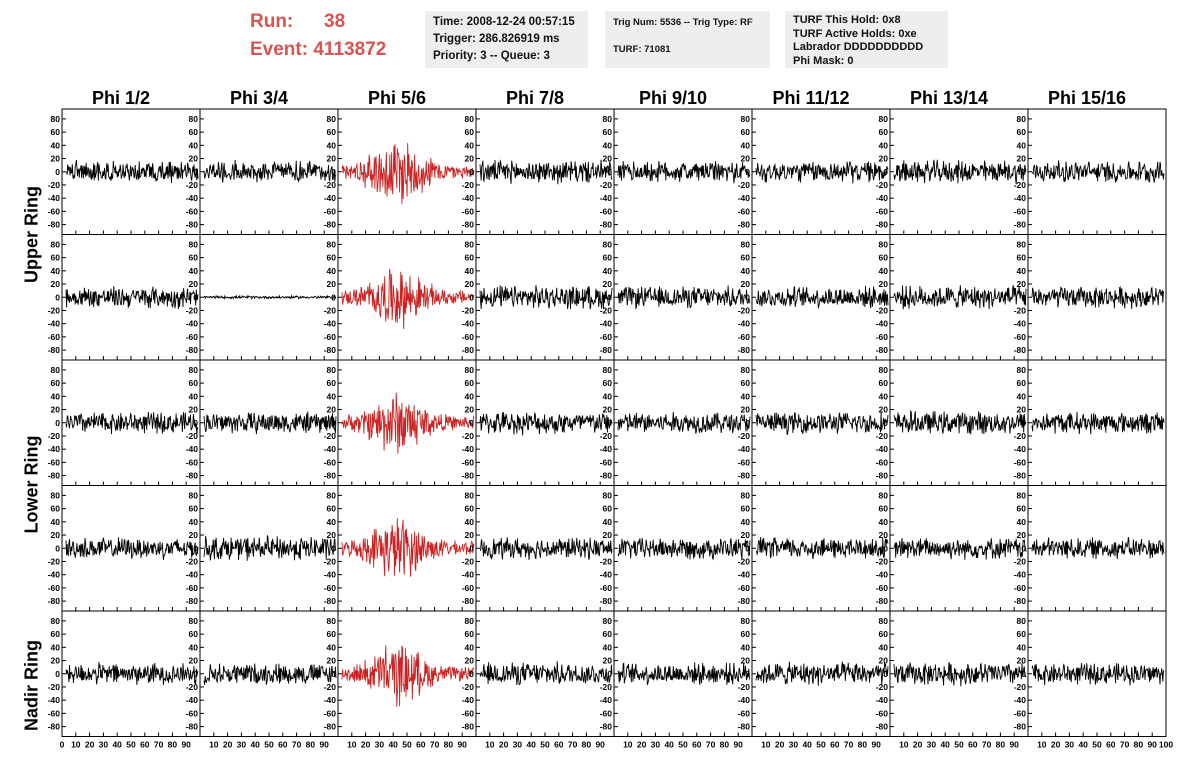 This screenshot has height=772, width=1196. What do you see at coordinates (847, 20) in the screenshot?
I see `turf-this-hold-text: TURF This Hold: 0x8` at bounding box center [847, 20].